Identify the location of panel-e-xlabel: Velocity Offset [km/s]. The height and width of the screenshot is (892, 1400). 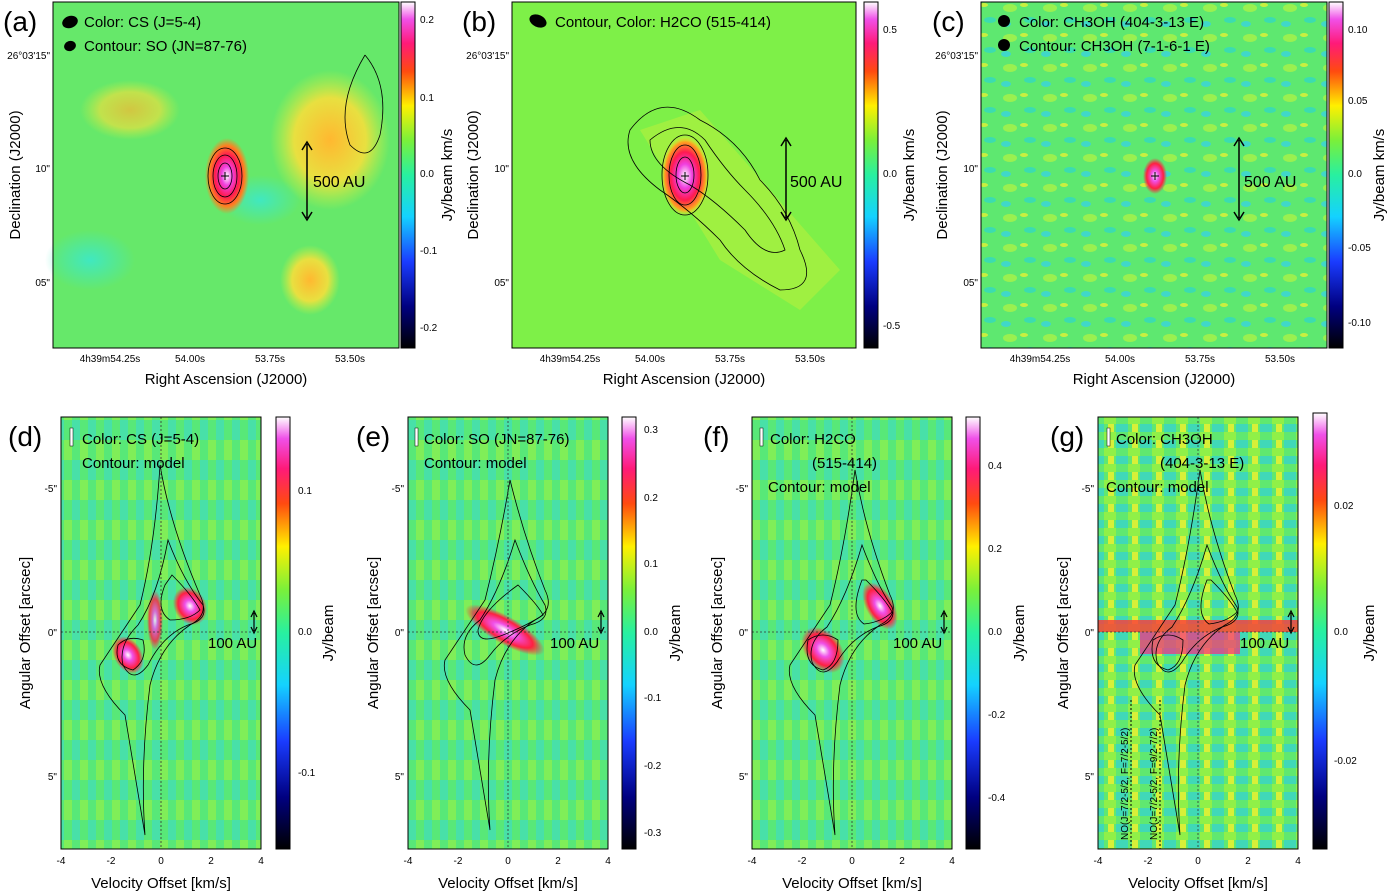
(508, 883).